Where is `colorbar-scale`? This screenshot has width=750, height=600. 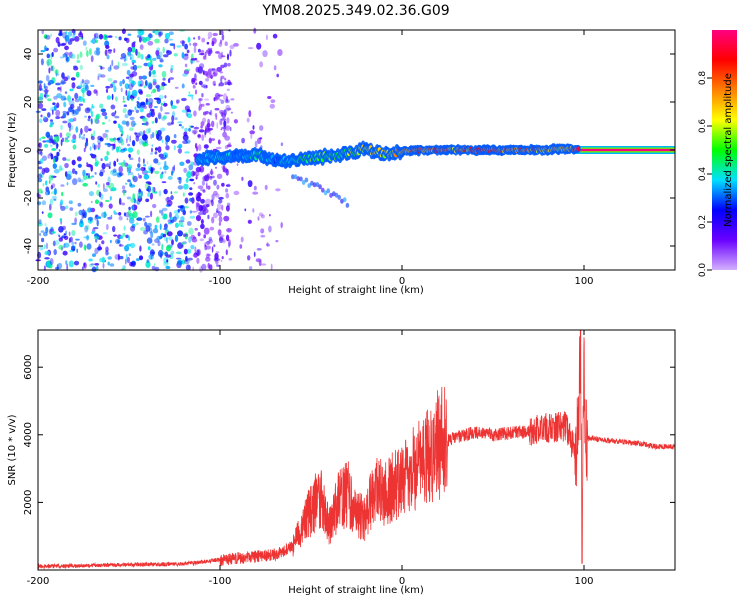 colorbar-scale is located at coordinates (724, 150).